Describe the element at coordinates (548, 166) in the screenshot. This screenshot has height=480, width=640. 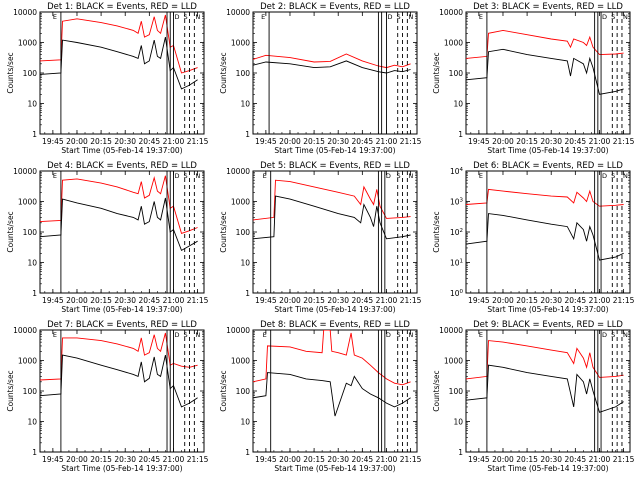
I see `panel-title: Det 6: BLACK = Events, RED = LLD` at that location.